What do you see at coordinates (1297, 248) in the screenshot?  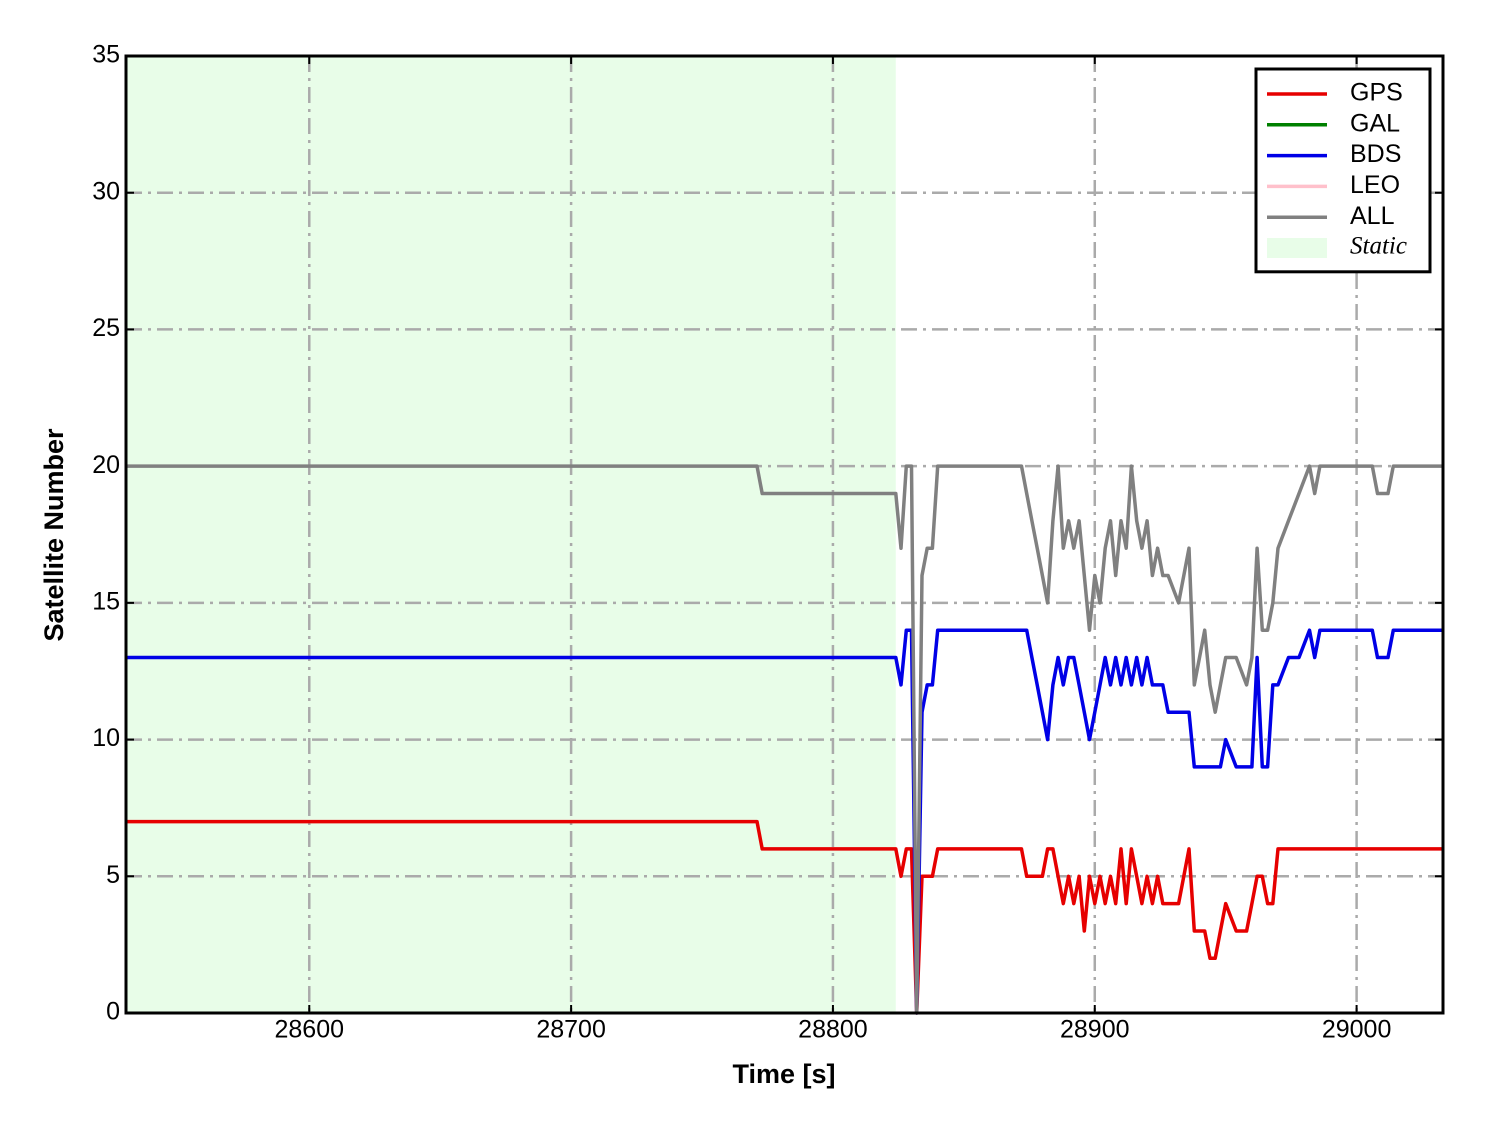 I see `legend-swatch` at bounding box center [1297, 248].